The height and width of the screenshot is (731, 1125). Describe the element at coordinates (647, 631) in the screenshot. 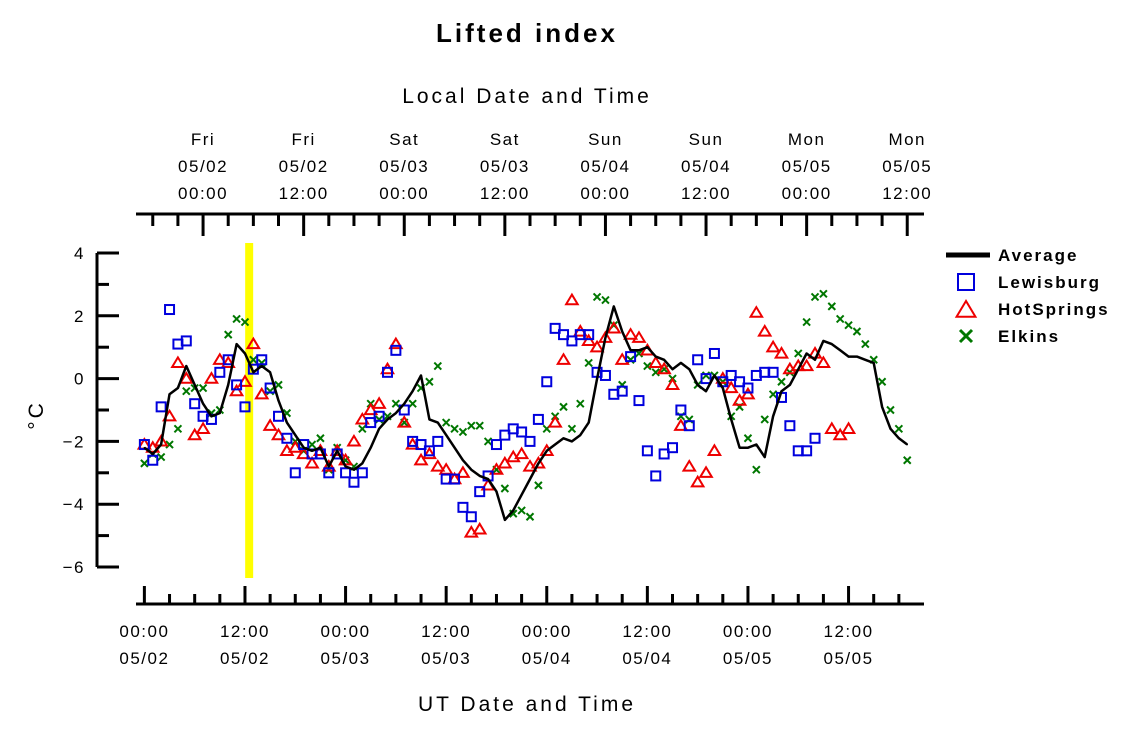

I see `bottom-tick-time-label: 12:00` at that location.